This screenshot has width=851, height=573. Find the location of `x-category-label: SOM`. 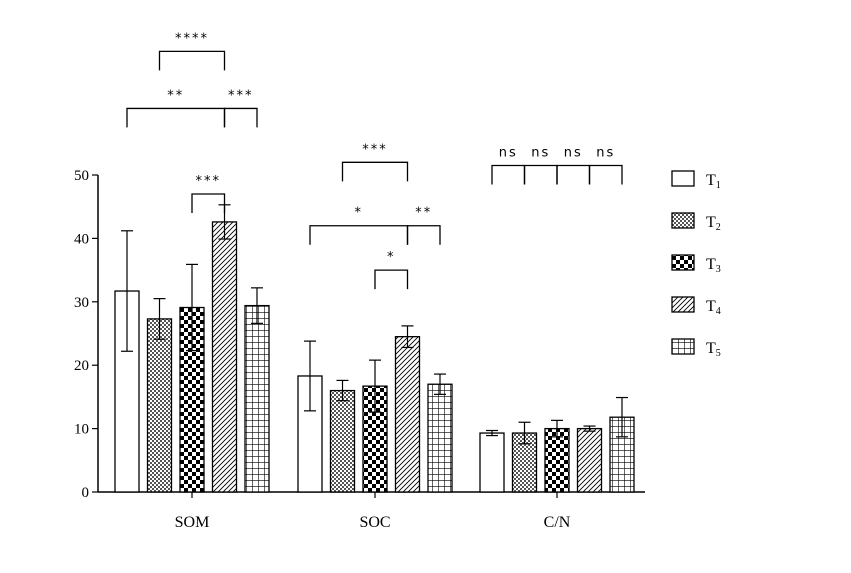

x-category-label: SOM is located at coordinates (192, 522).